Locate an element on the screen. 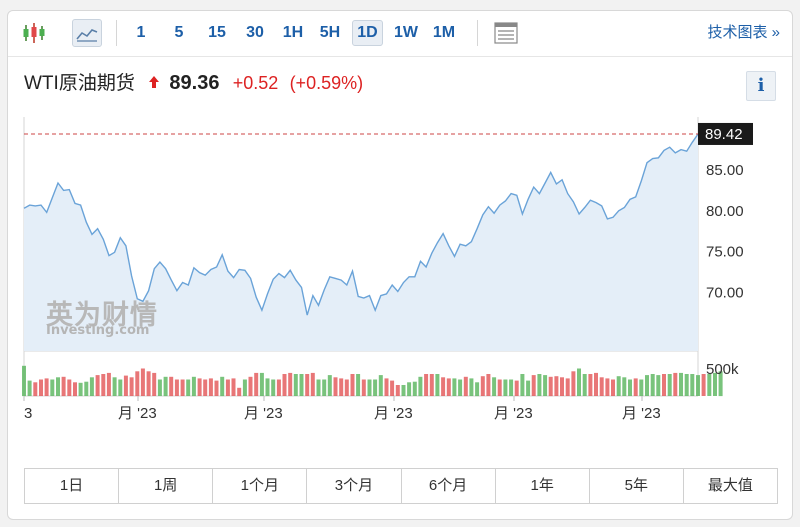  instrument-name: WTI原油期货 is located at coordinates (79, 83).